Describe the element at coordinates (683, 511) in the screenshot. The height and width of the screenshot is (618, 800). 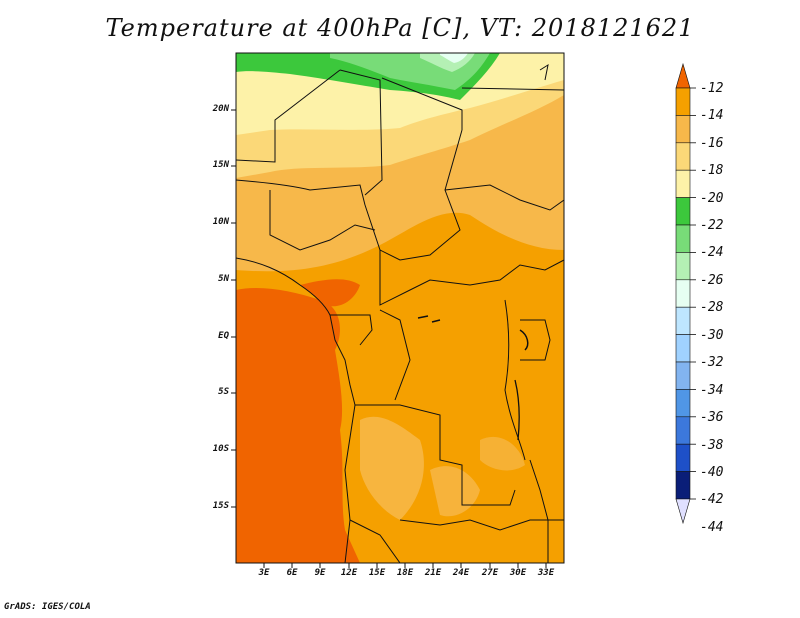
I see `colorbar-bottom-triangle` at that location.